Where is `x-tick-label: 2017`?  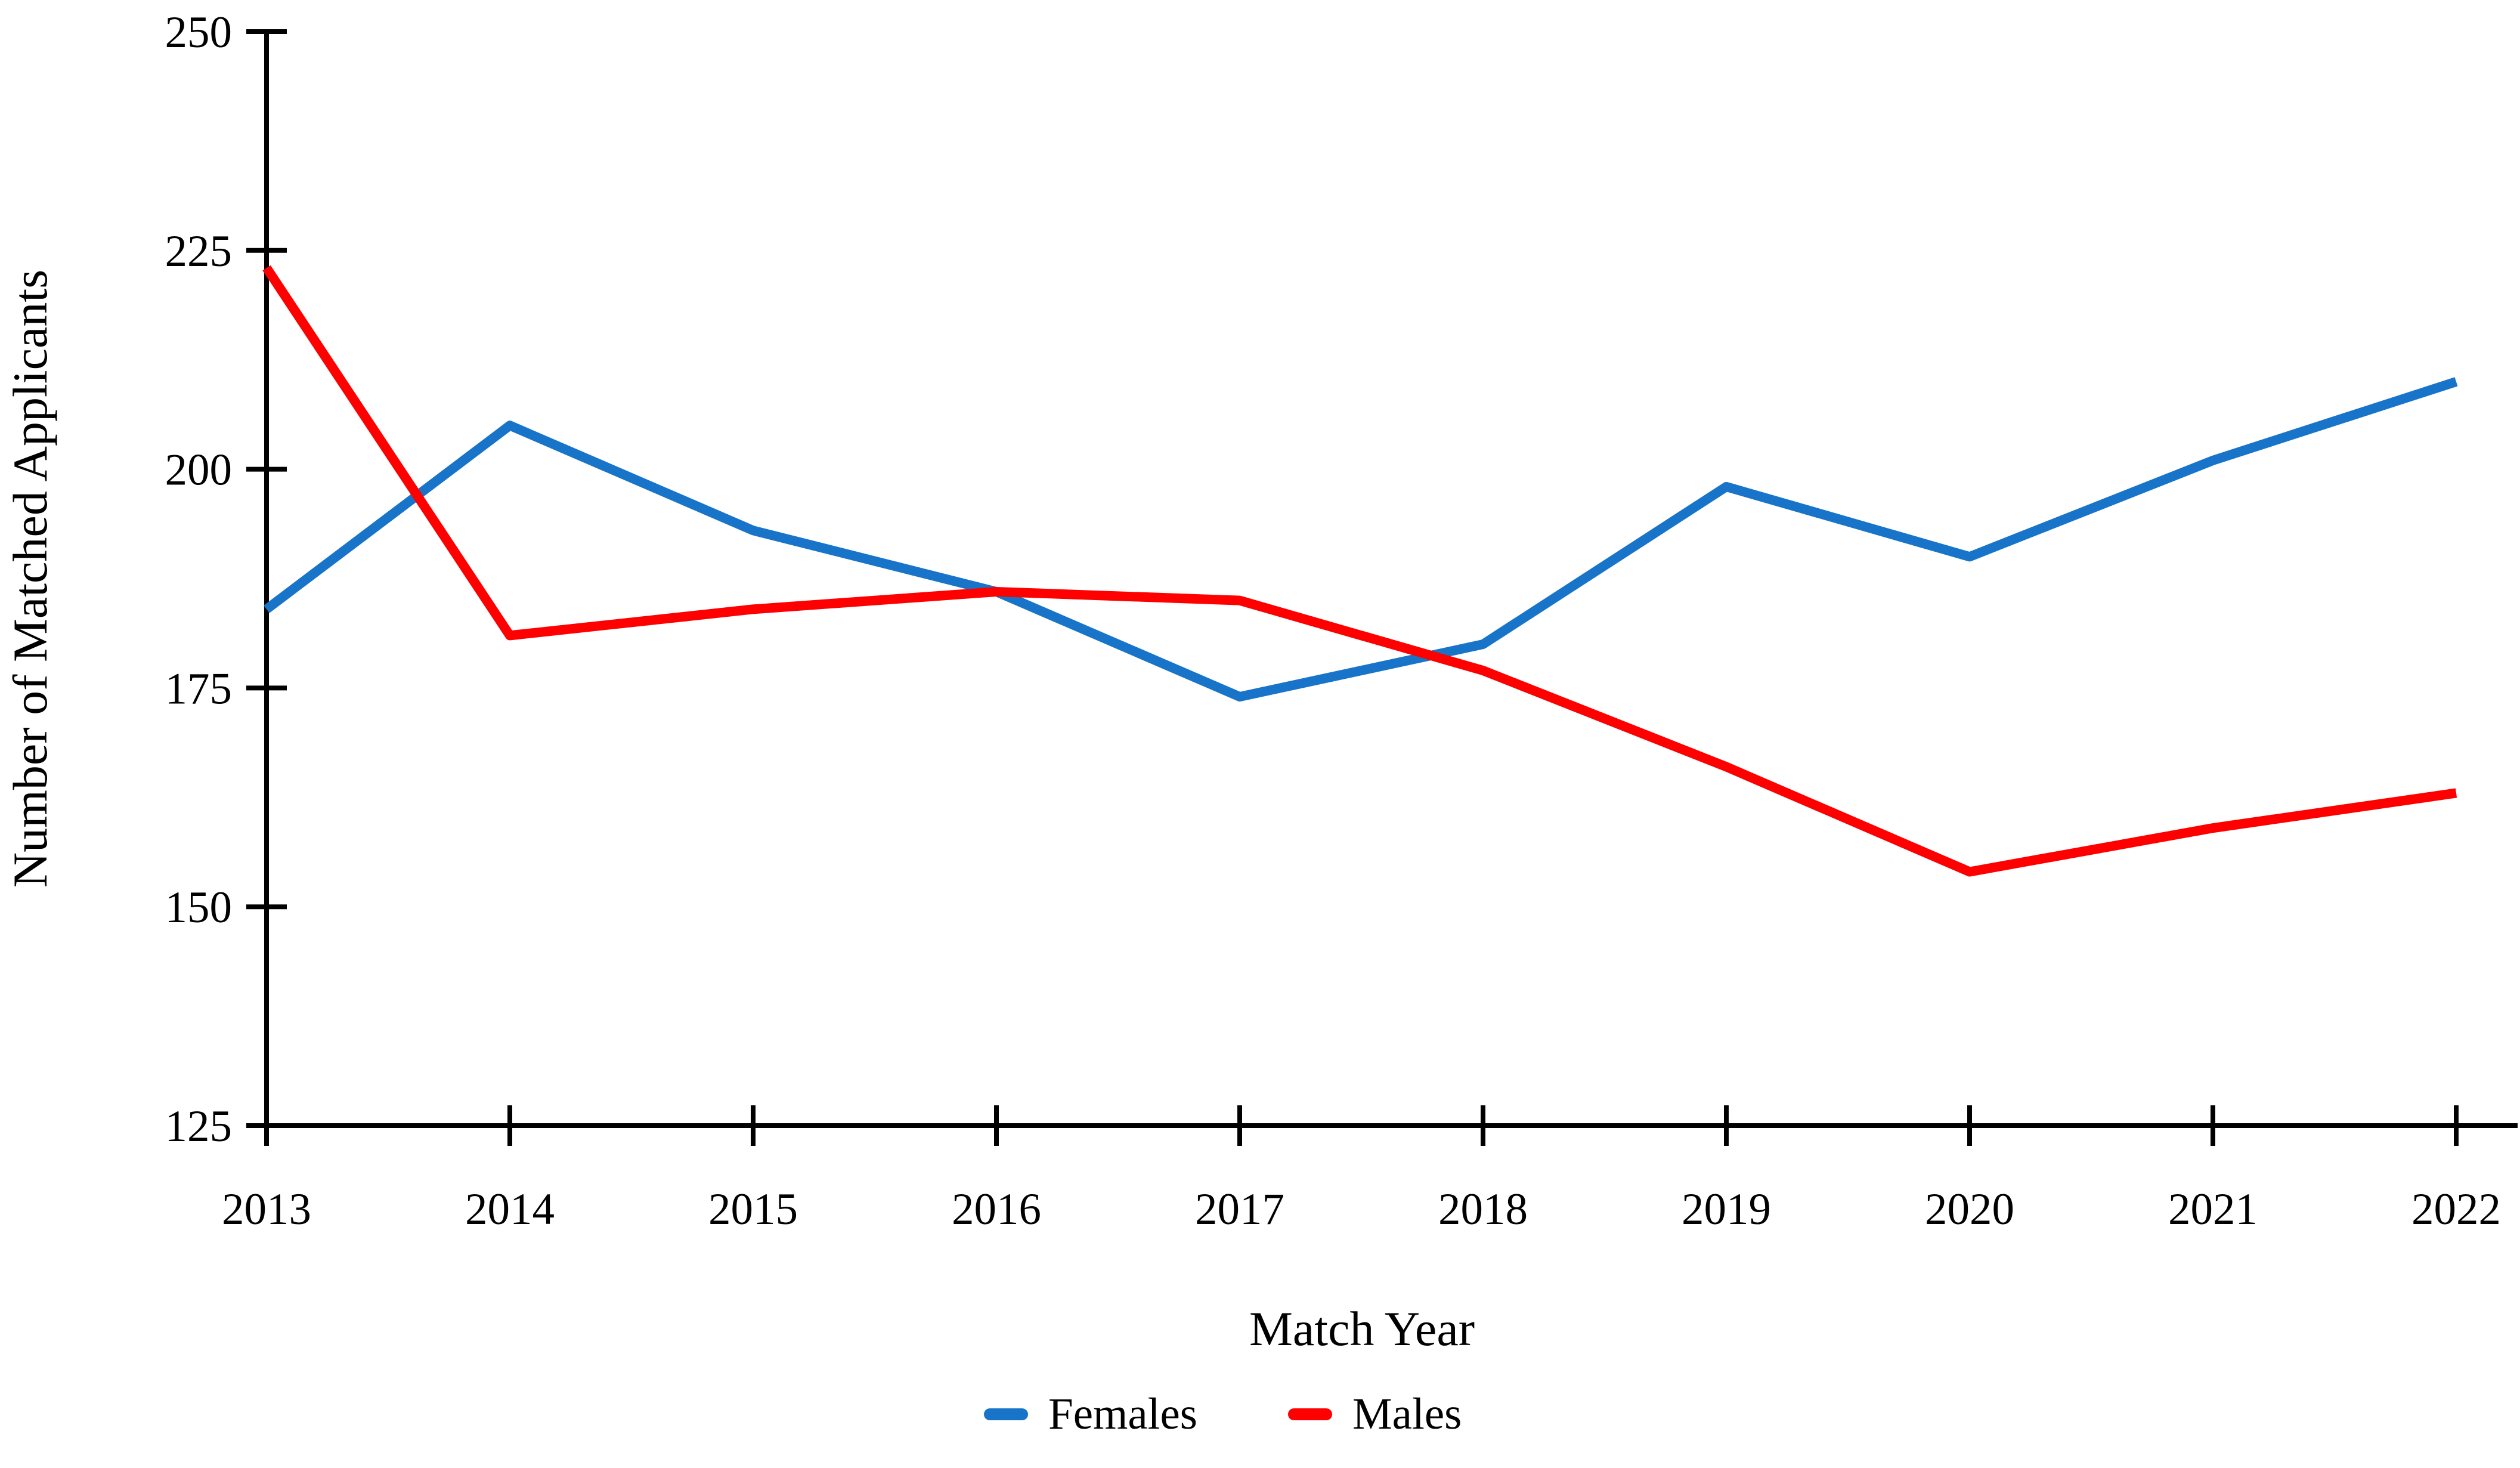 x-tick-label: 2017 is located at coordinates (1239, 1209).